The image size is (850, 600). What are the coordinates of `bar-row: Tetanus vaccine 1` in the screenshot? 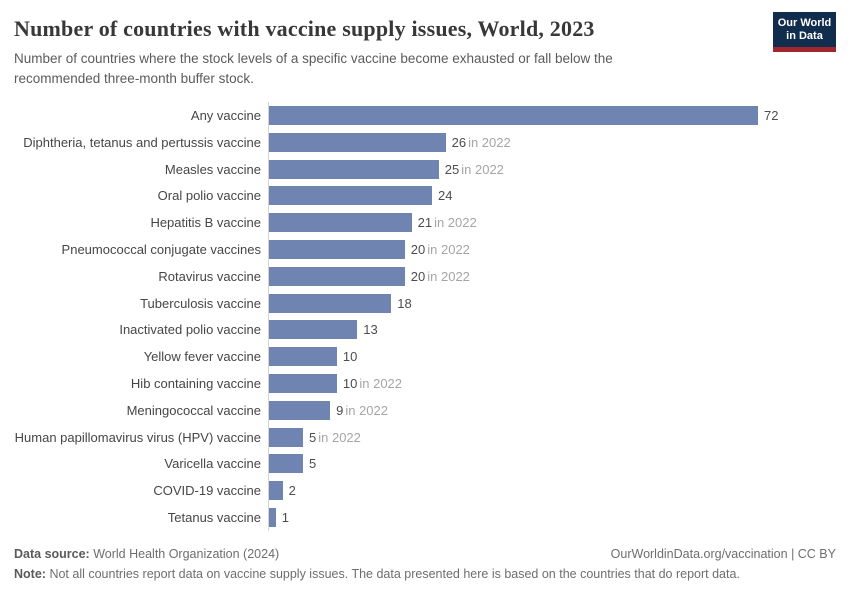 It's located at (425, 517).